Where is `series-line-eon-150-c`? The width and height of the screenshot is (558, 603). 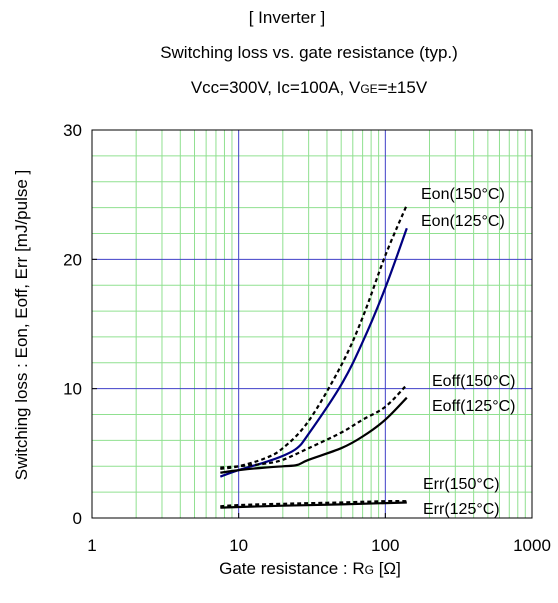 series-line-eon-150-c is located at coordinates (314, 337).